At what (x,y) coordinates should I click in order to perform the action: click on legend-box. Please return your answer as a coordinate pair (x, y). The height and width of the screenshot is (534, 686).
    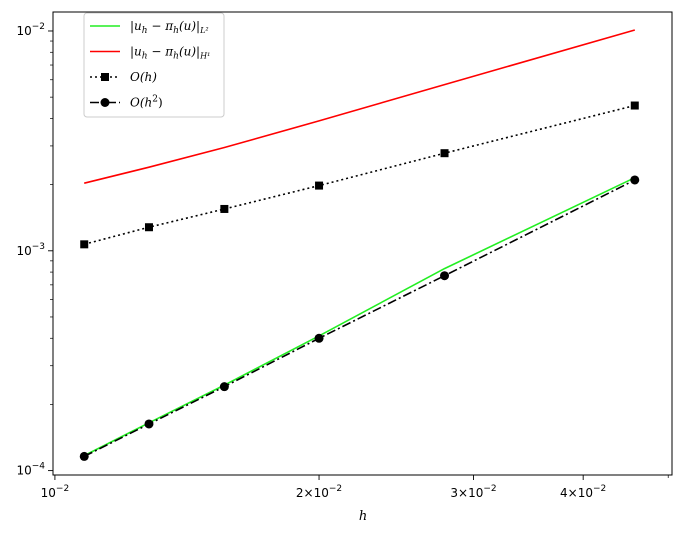
    Looking at the image, I should click on (154, 65).